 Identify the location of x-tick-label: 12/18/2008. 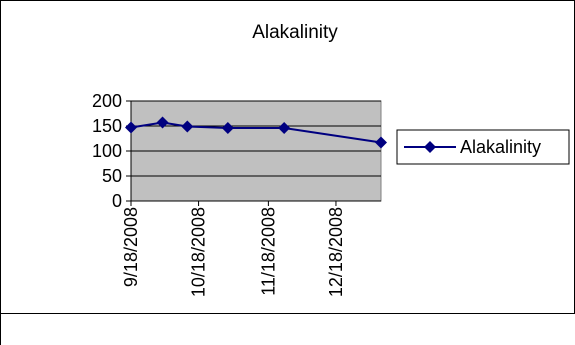
(336, 252).